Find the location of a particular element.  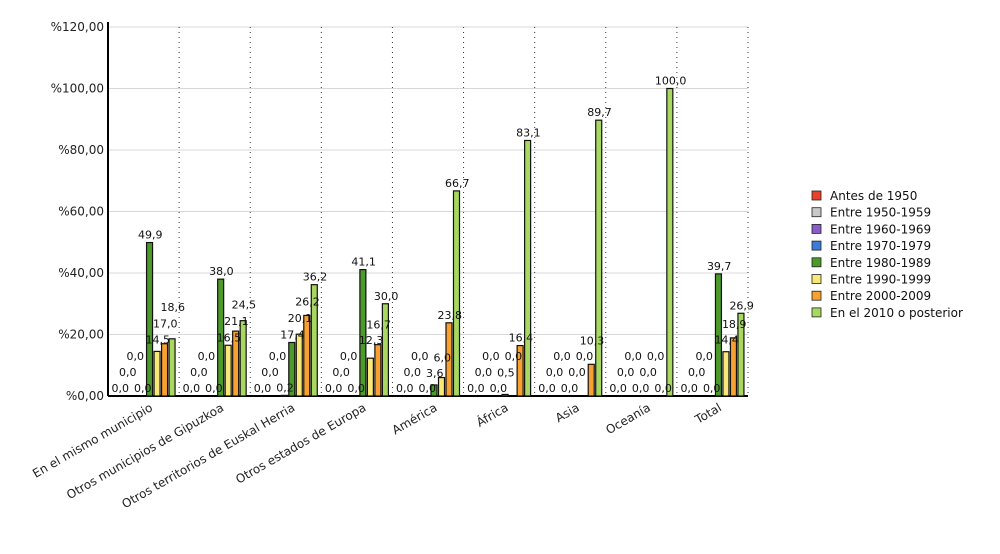

data-label: 89,7 is located at coordinates (599, 112).